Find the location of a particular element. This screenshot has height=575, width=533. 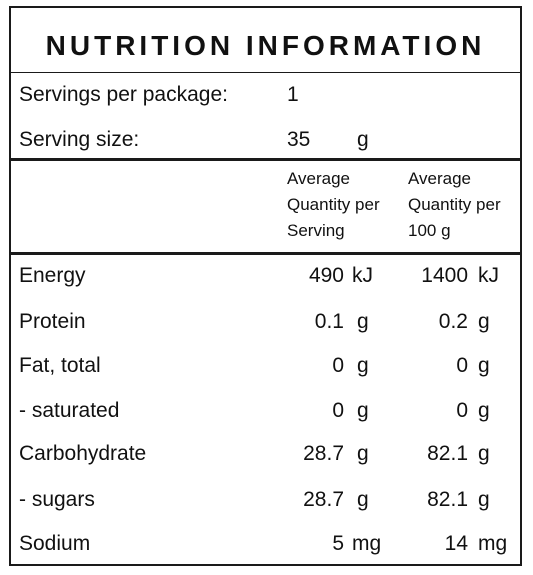

header-per-100g-line-3: 100 g is located at coordinates (429, 230).